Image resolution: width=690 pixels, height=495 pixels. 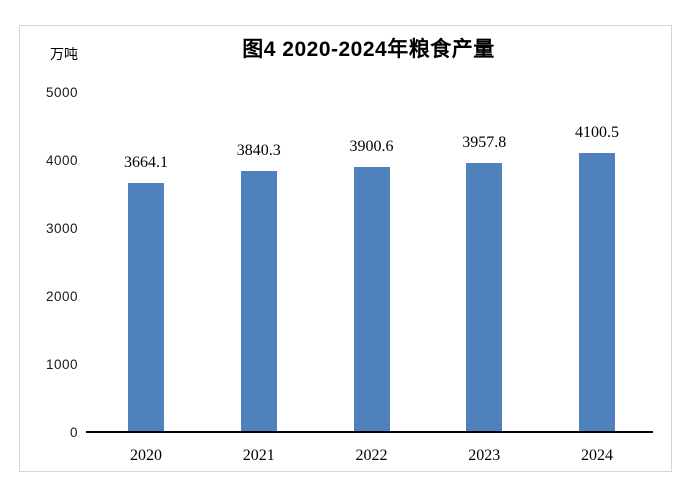 What do you see at coordinates (258, 301) in the screenshot?
I see `bar-2021` at bounding box center [258, 301].